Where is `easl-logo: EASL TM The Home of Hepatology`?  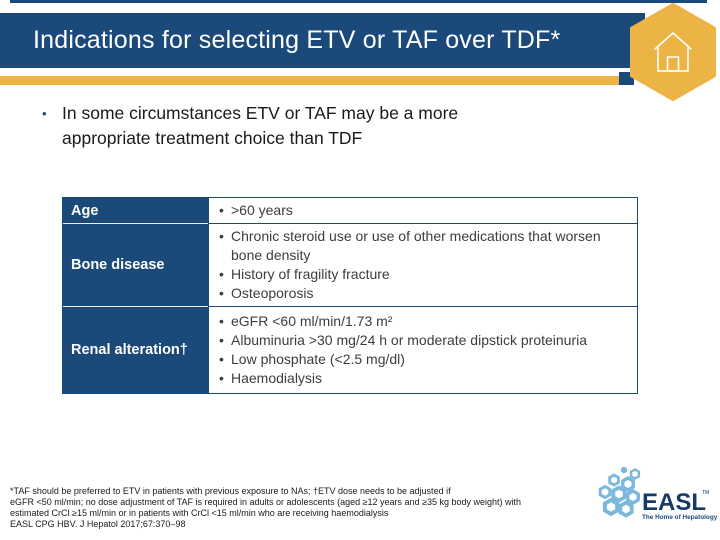 easl-logo: EASL TM The Home of Hepatology is located at coordinates (658, 493).